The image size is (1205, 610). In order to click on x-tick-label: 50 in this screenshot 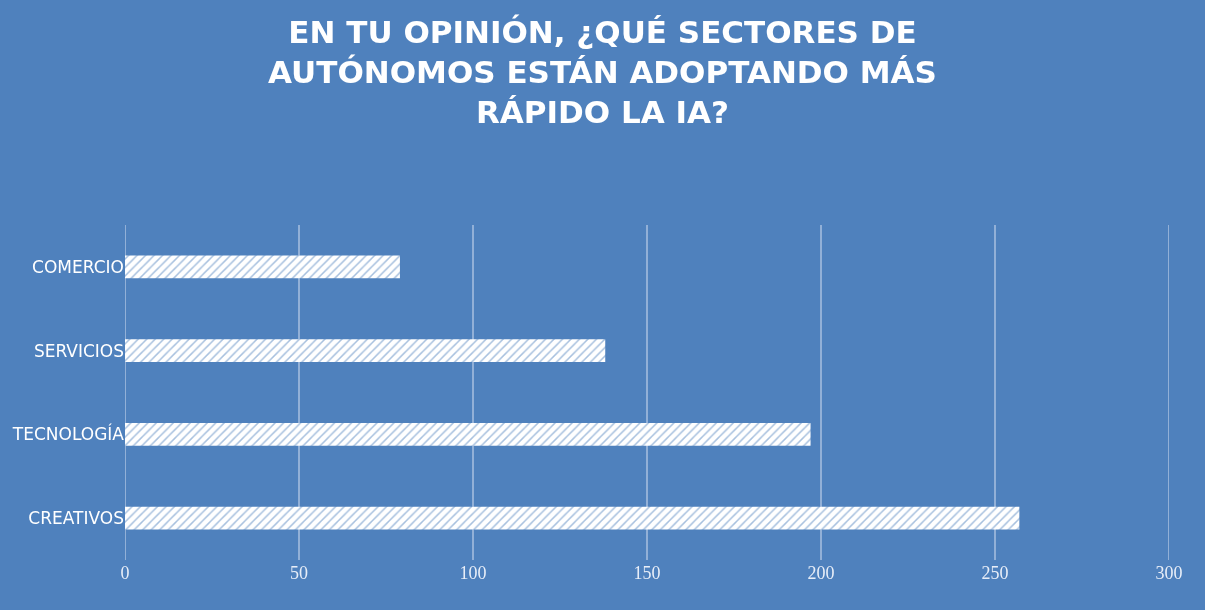, I will do `click(299, 573)`.